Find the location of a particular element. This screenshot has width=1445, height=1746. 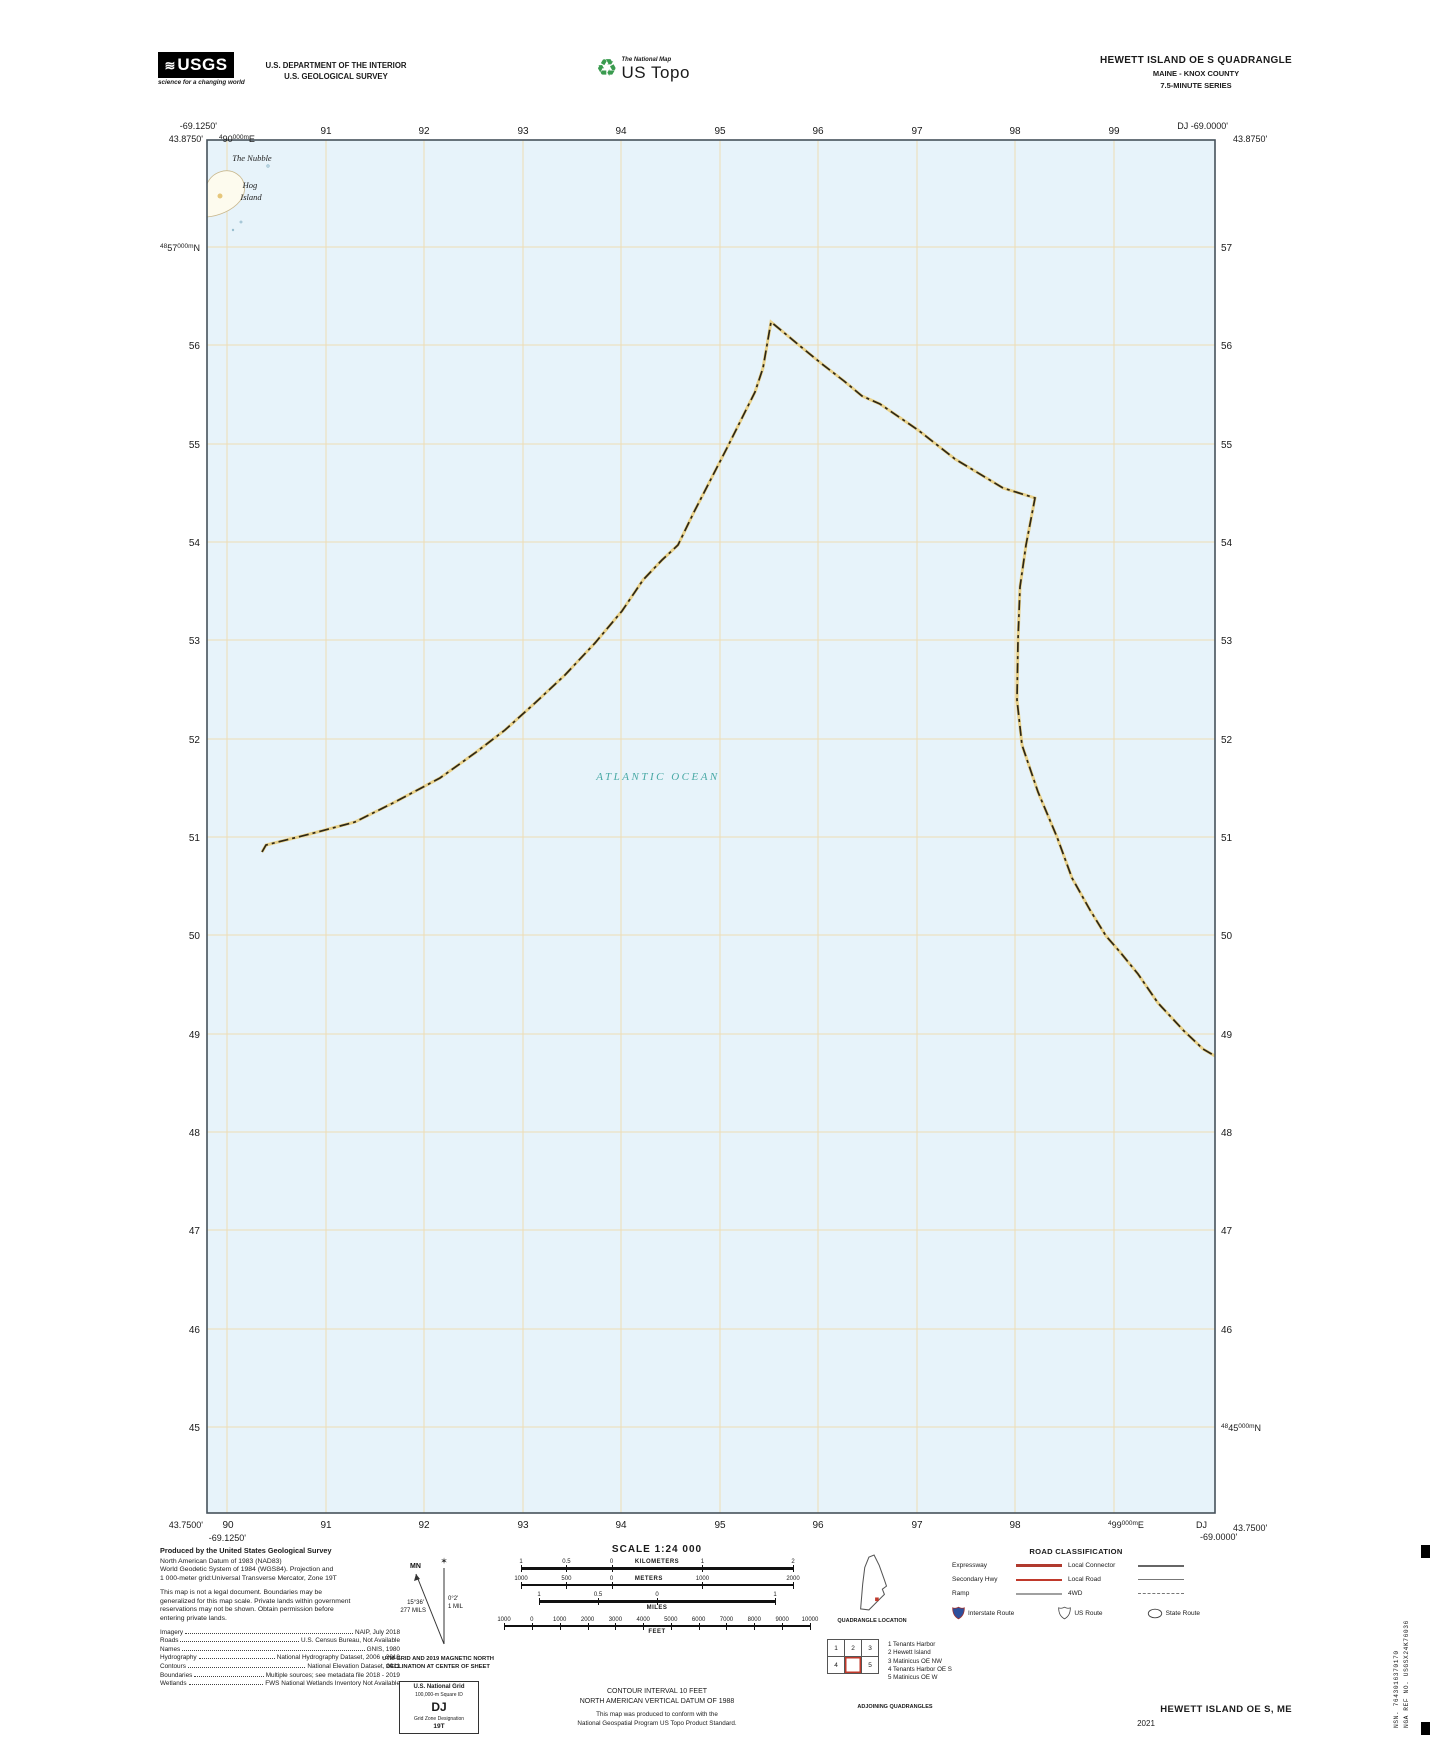

vertical-datum: NORTH AMERICAN VERTICAL DATUM OF 1988 is located at coordinates (657, 1701).